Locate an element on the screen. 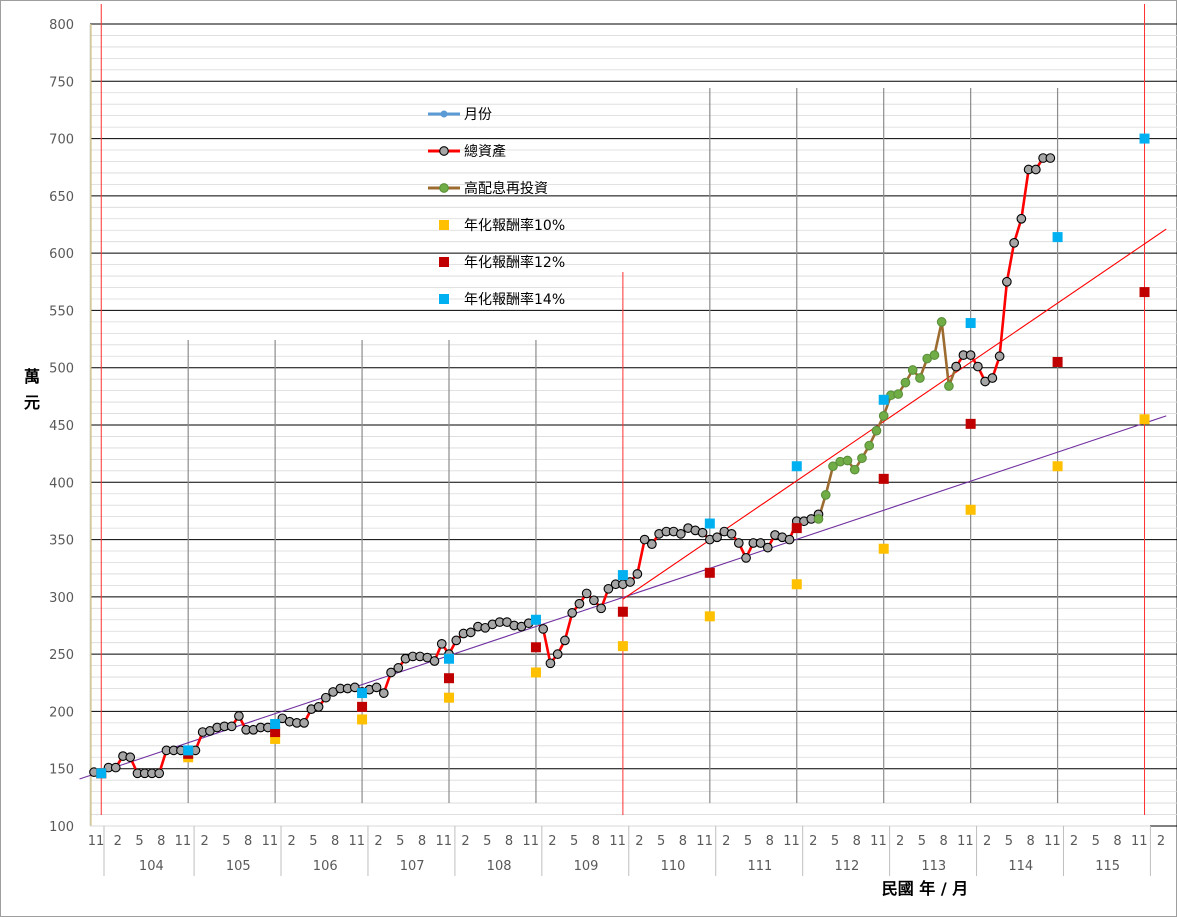  y-tick-label: 500 is located at coordinates (61, 369).